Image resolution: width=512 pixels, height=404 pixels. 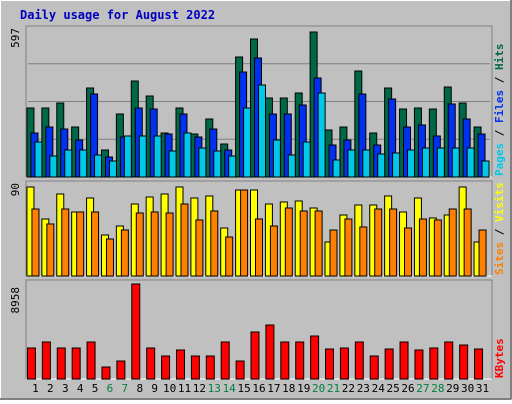 What do you see at coordinates (467, 388) in the screenshot?
I see `x-tick-label: 30` at bounding box center [467, 388].